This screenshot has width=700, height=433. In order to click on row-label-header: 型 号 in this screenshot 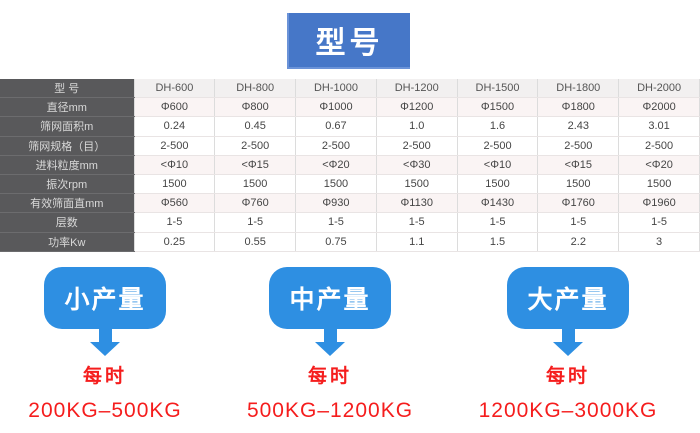, I will do `click(67, 89)`.